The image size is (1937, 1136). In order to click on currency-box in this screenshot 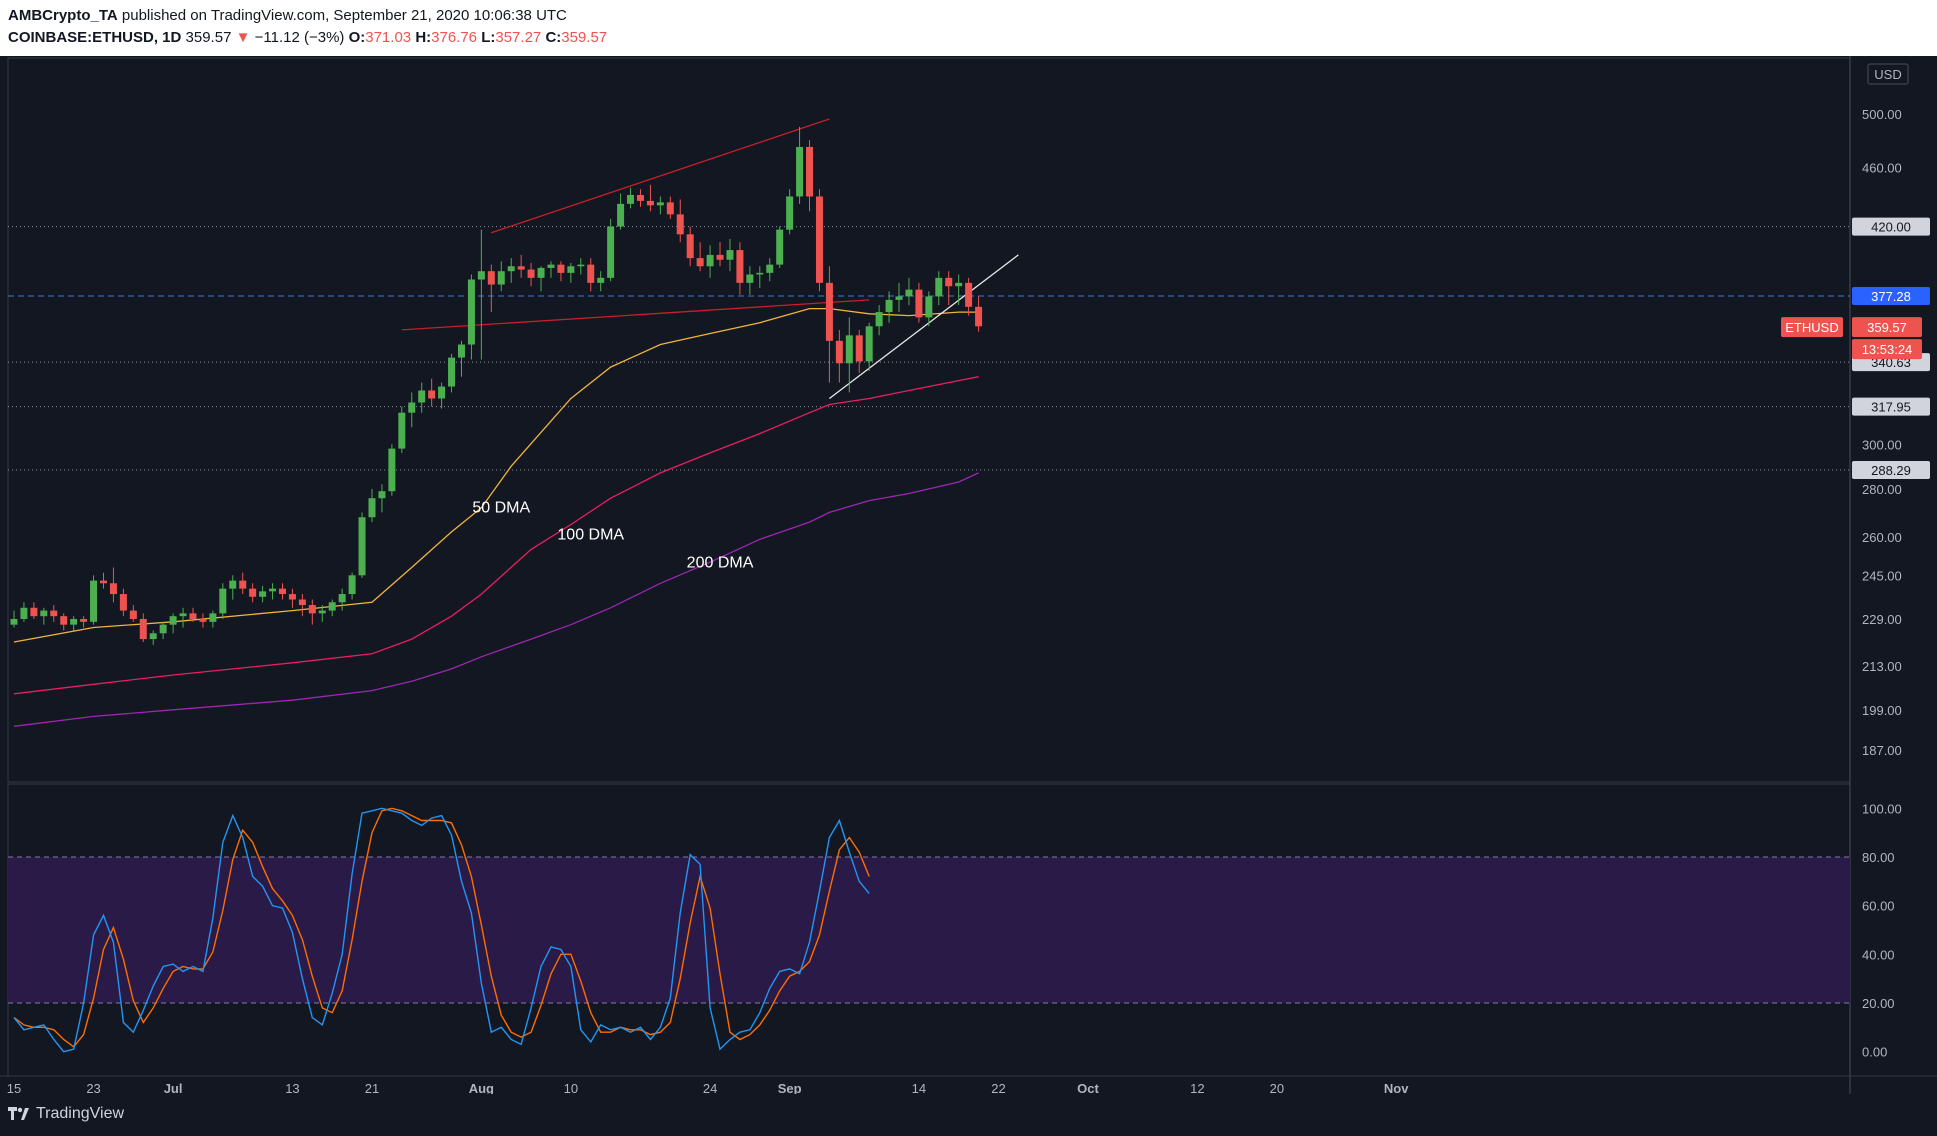, I will do `click(1888, 74)`.